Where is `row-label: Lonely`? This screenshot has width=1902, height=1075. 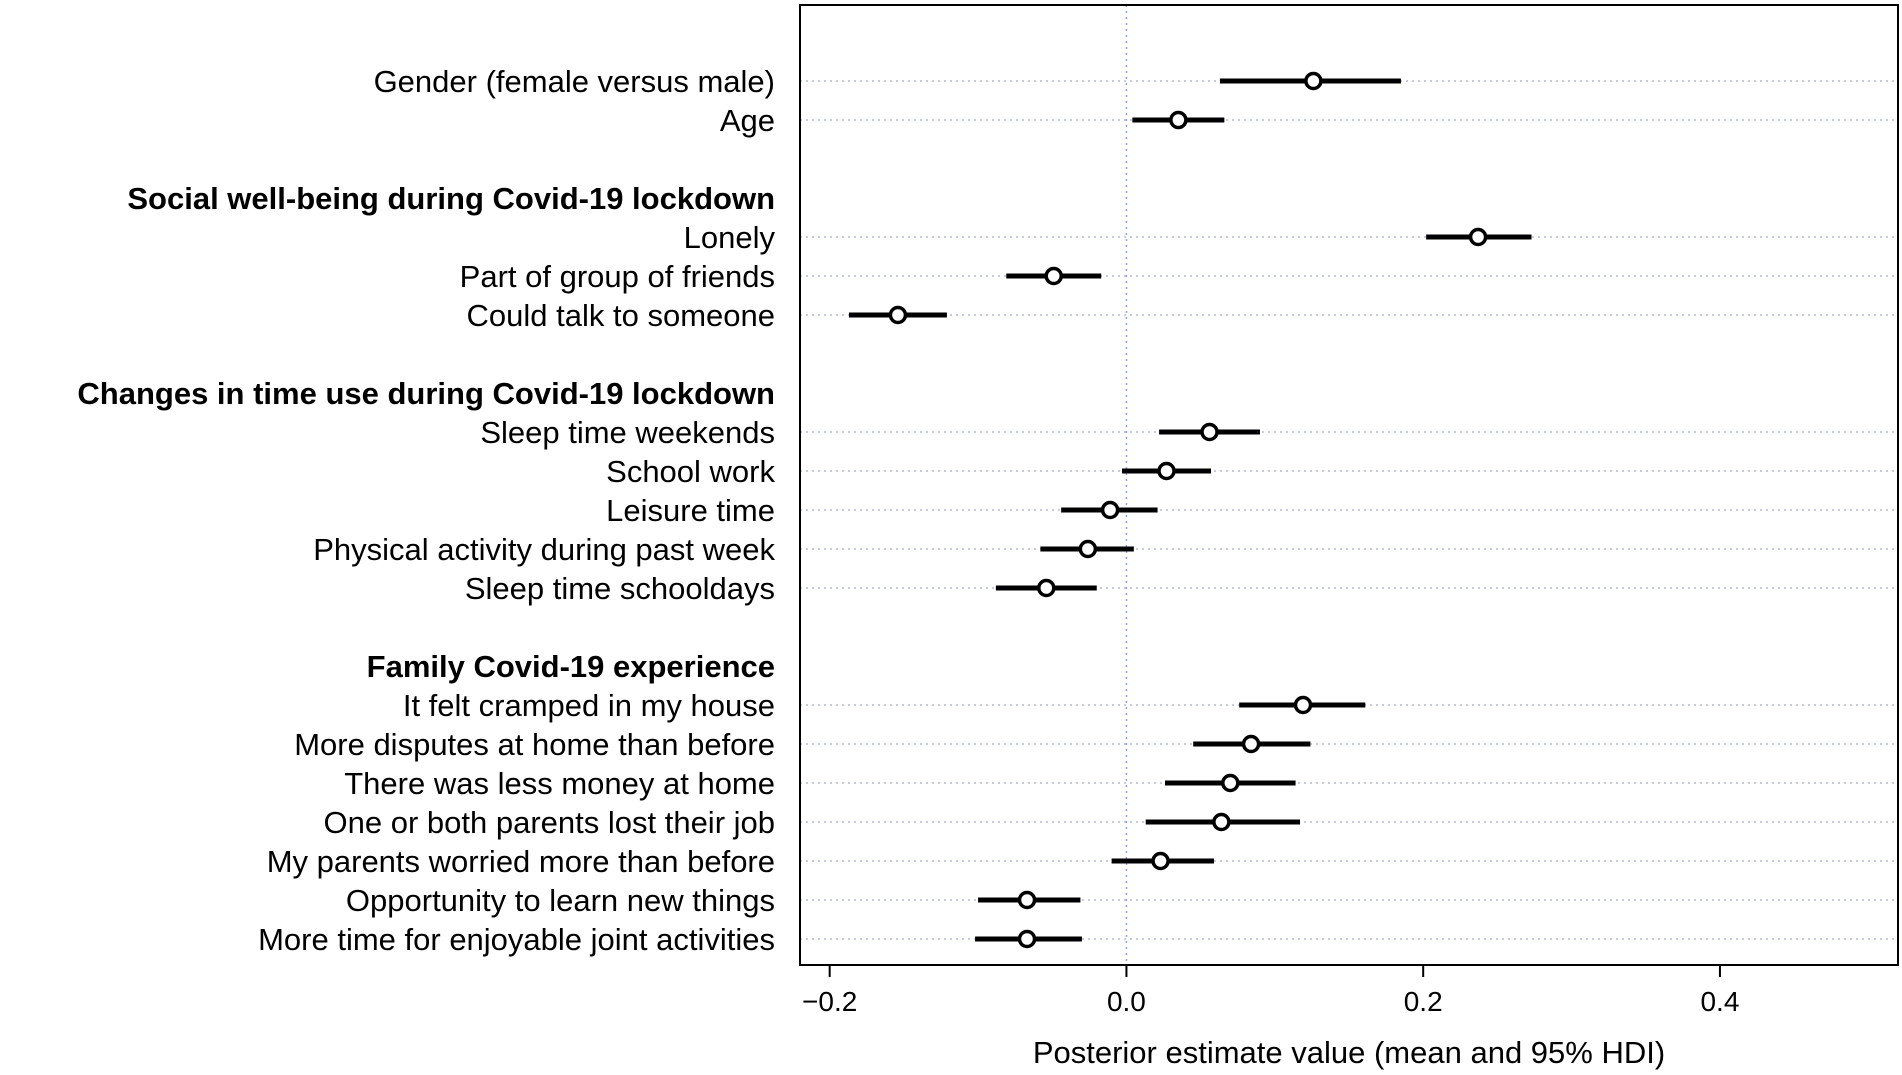 row-label: Lonely is located at coordinates (730, 237).